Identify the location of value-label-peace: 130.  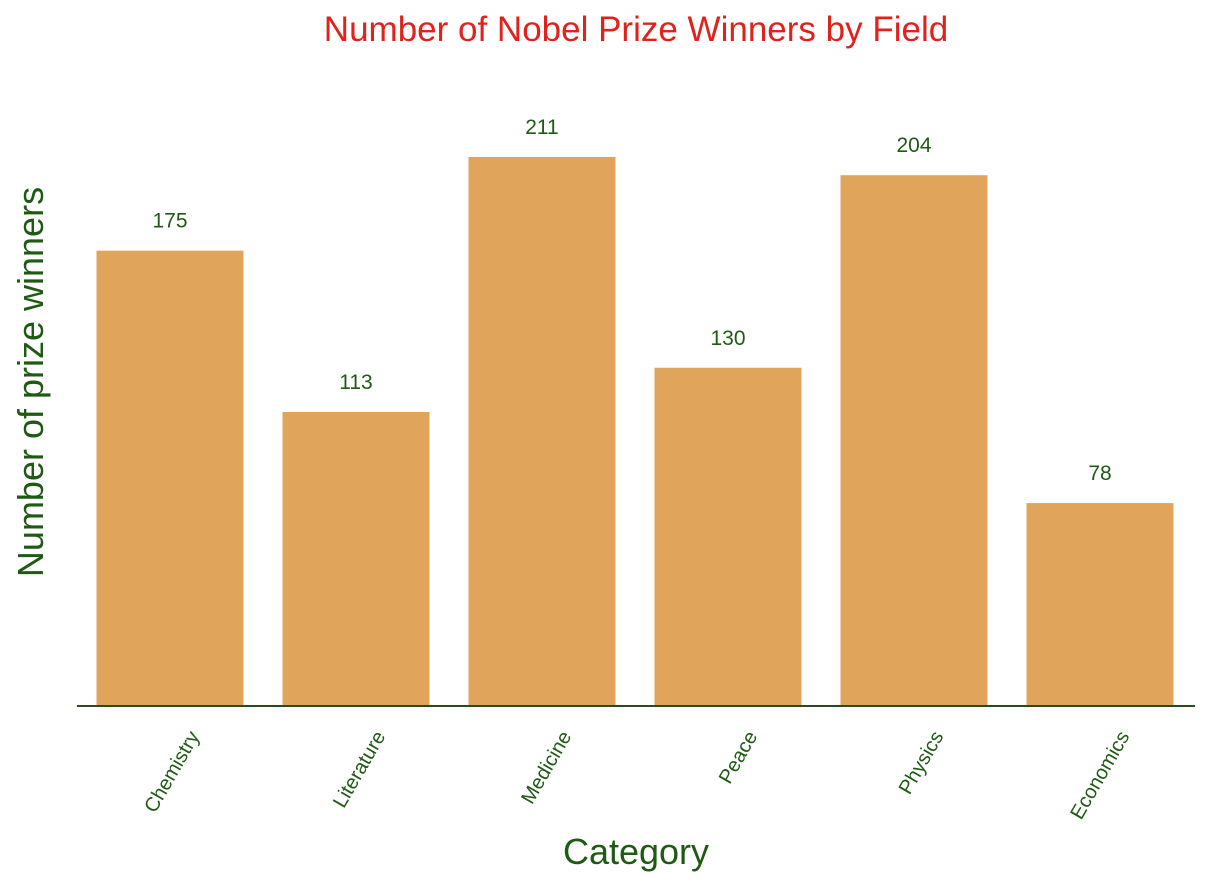
(727, 338).